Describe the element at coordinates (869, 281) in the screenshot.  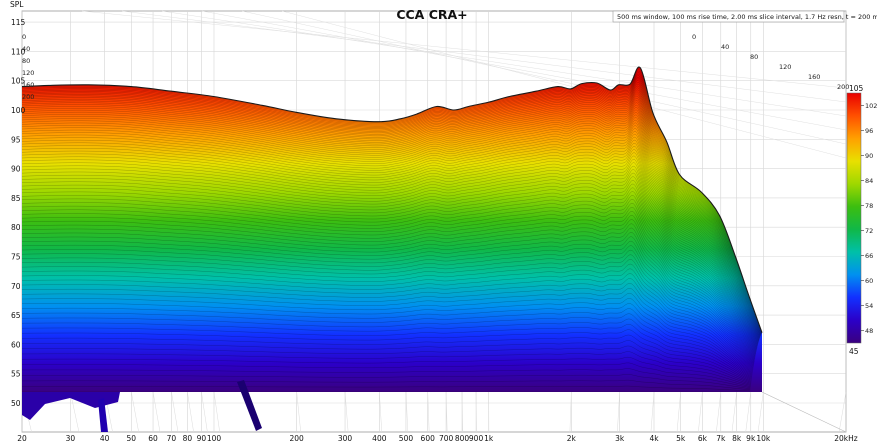
I see `color-scale-tick-label: 60` at that location.